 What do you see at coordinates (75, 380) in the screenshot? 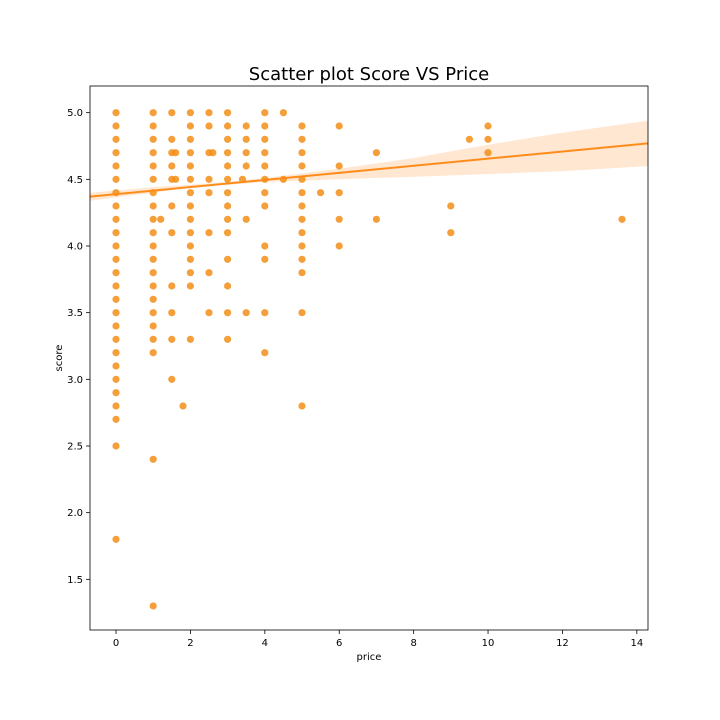
I see `y-tick-label: 3.0` at bounding box center [75, 380].